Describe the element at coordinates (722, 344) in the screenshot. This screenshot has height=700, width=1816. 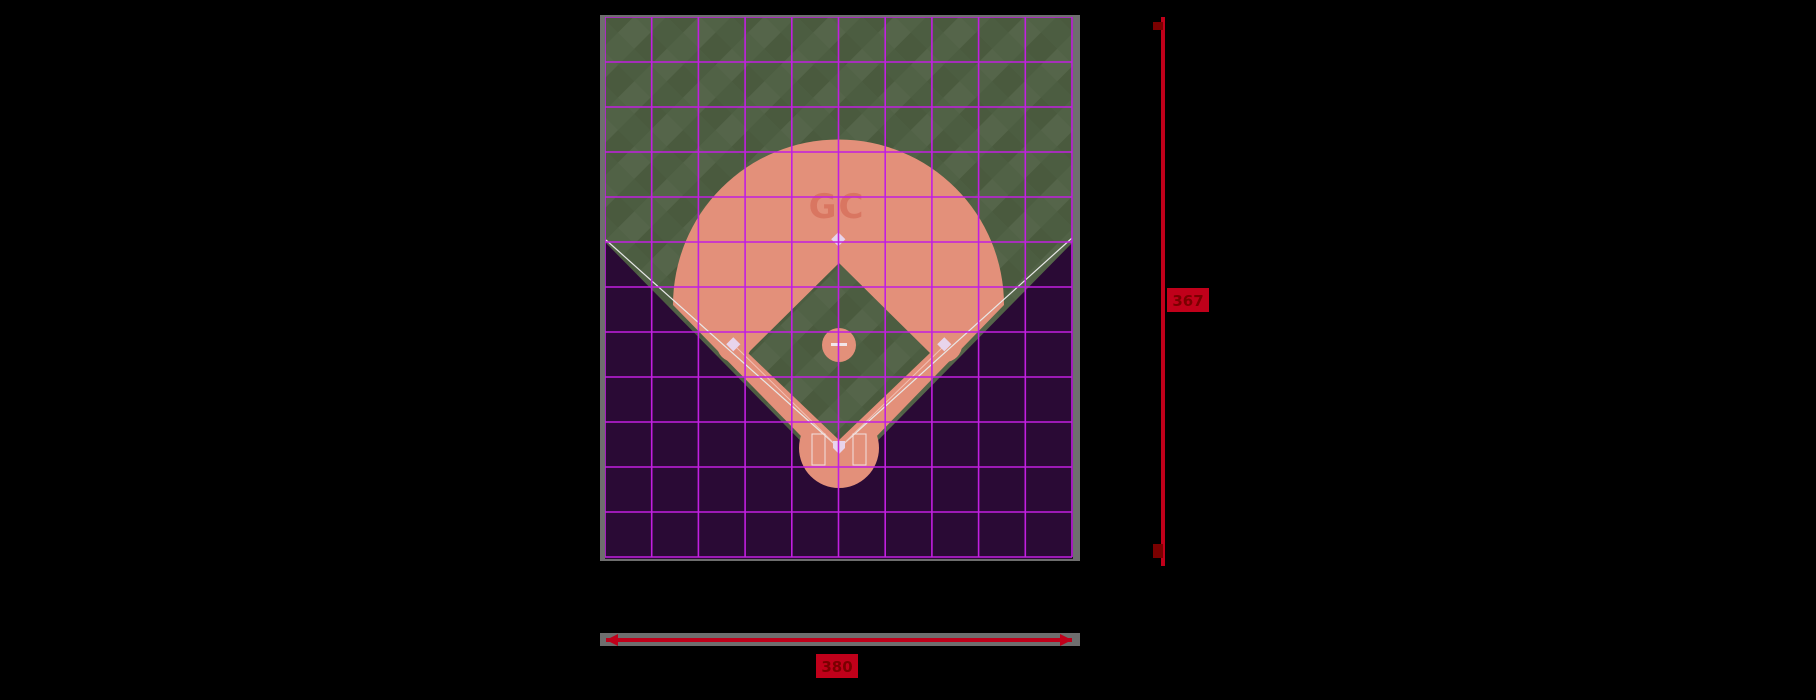
I see `third-base-foul-line` at that location.